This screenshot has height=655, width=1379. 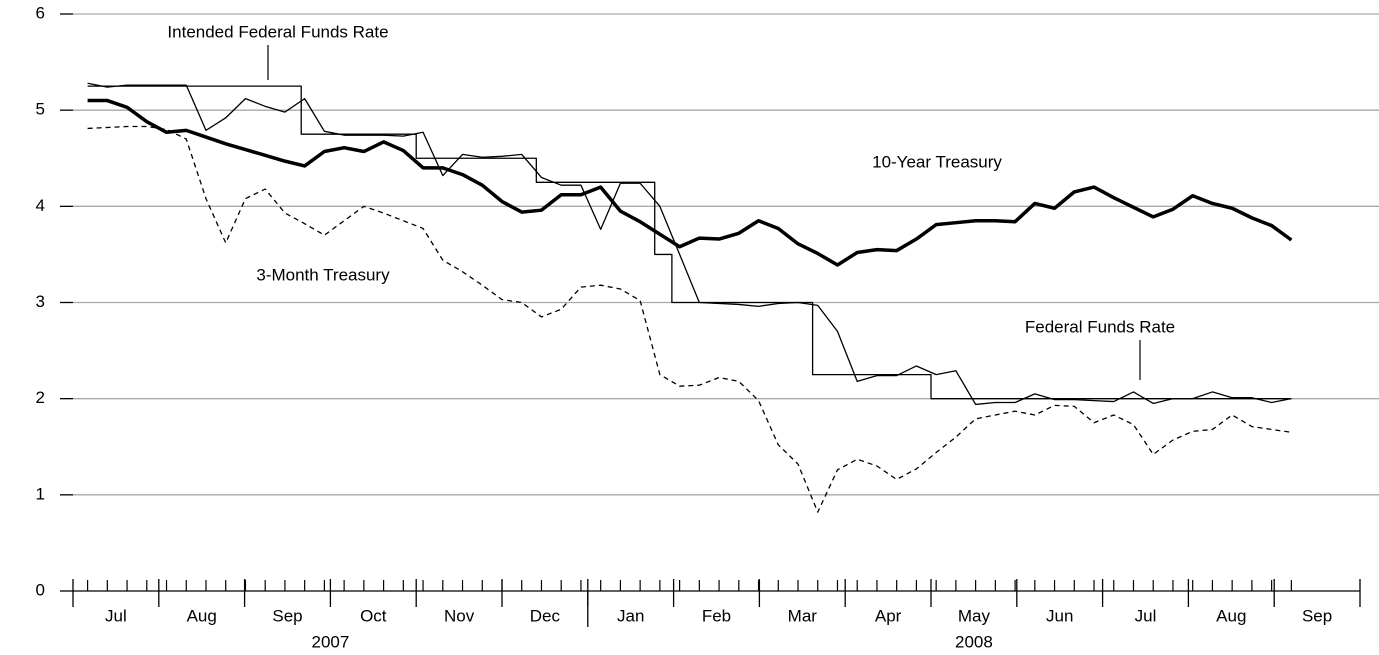 What do you see at coordinates (40, 205) in the screenshot?
I see `y-tick-label: 4` at bounding box center [40, 205].